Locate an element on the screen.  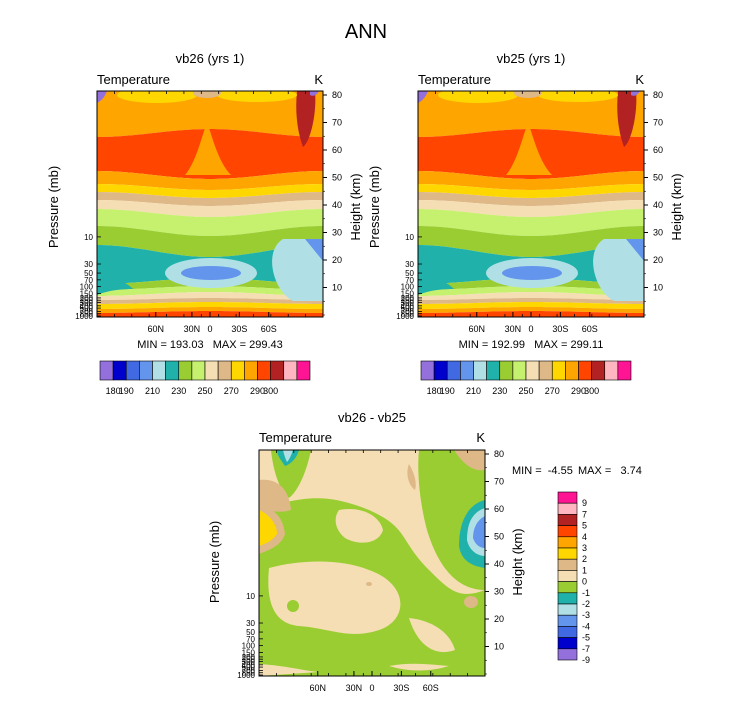
colorbar-label: 230 is located at coordinates (499, 391).